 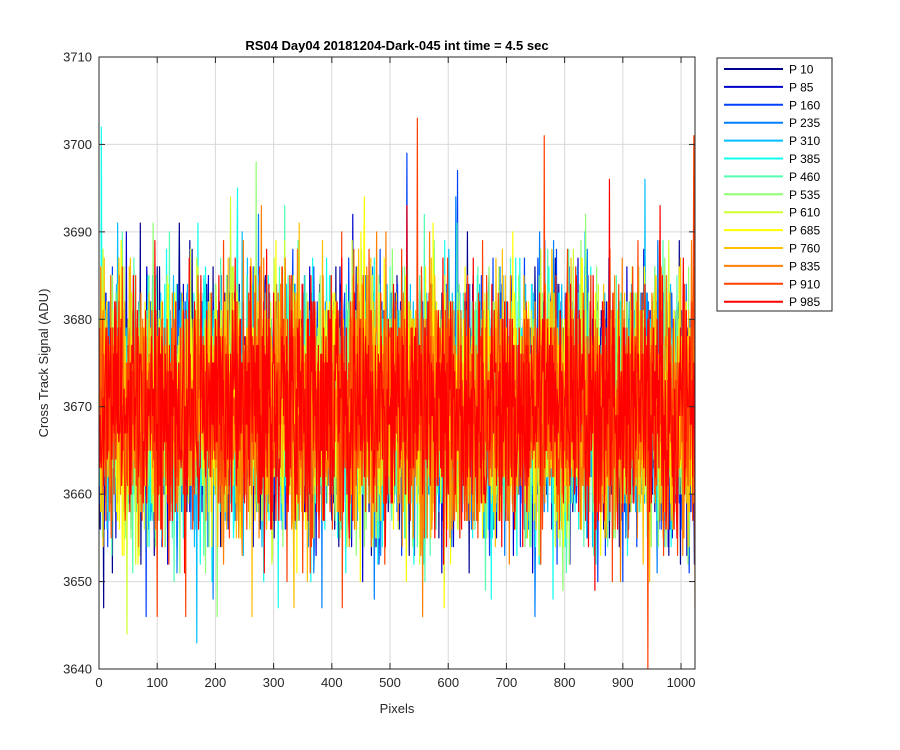 I want to click on y-tick-label: 3710, so click(x=77, y=57).